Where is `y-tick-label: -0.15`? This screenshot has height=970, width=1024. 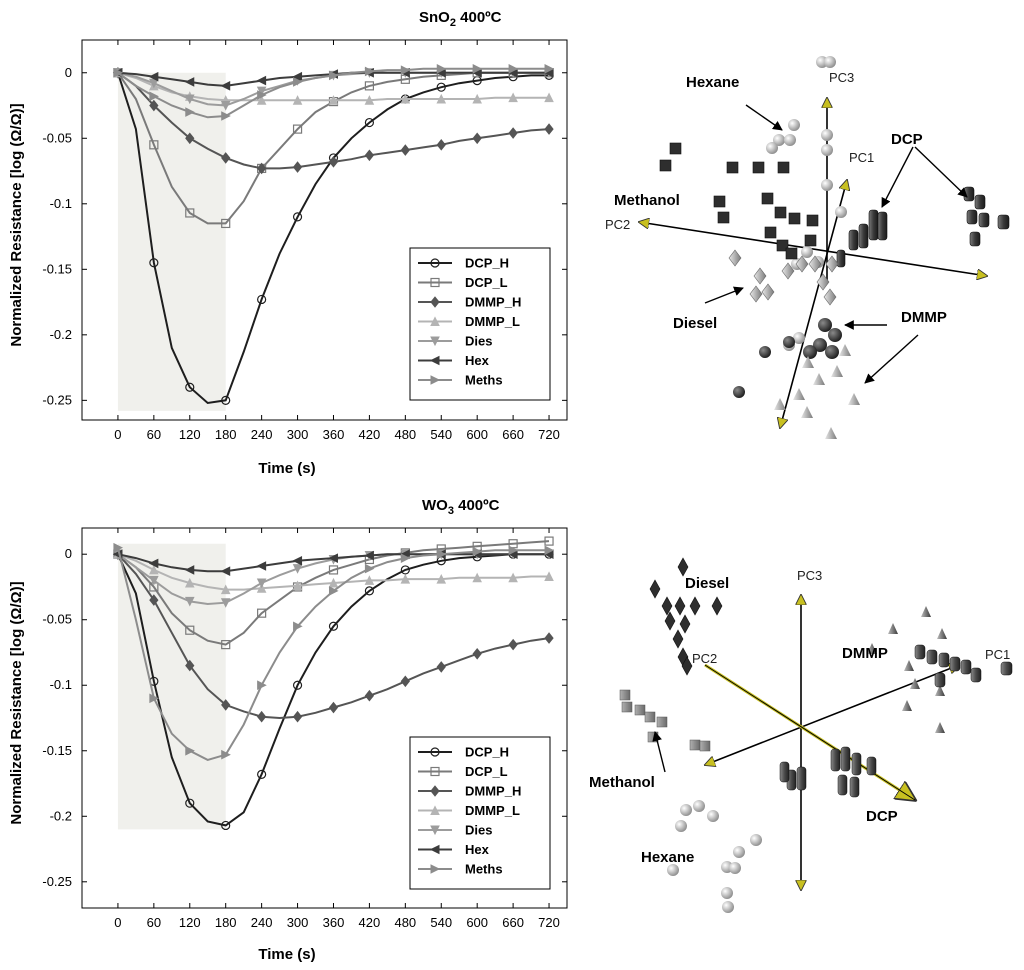
y-tick-label: -0.15 is located at coordinates (57, 268).